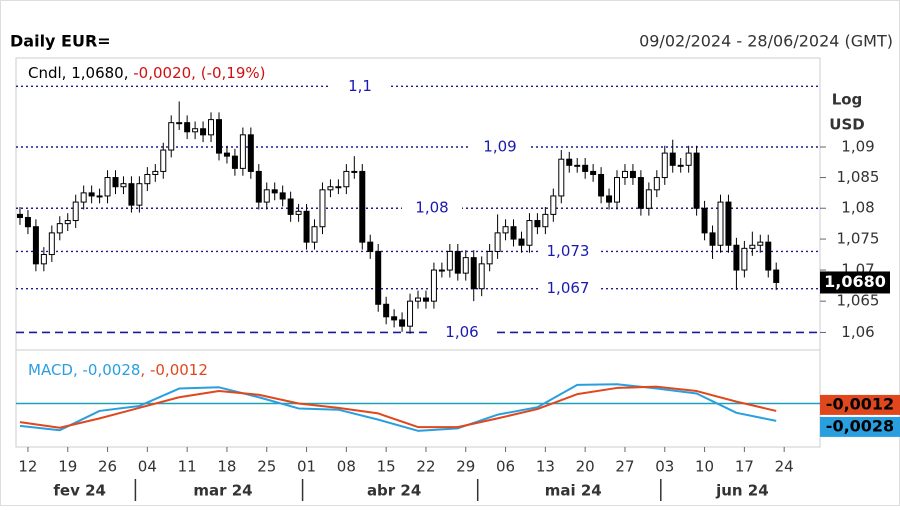 Image resolution: width=900 pixels, height=510 pixels. What do you see at coordinates (857, 332) in the screenshot?
I see `y-tick-label: 1,06` at bounding box center [857, 332].